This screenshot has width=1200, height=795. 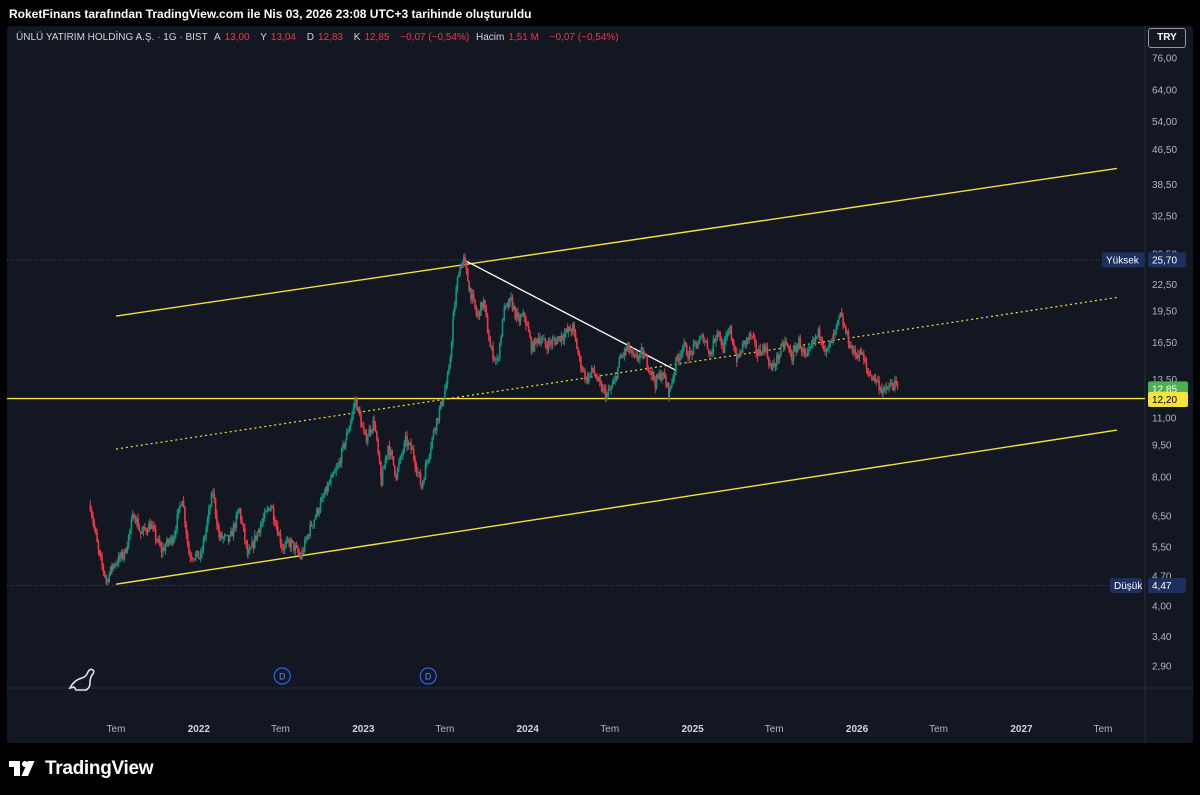 I want to click on symbol-name: ÜNLÜ YATIRIM HOLDİNG A.Ş. · 1G · BIST, so click(x=112, y=37).